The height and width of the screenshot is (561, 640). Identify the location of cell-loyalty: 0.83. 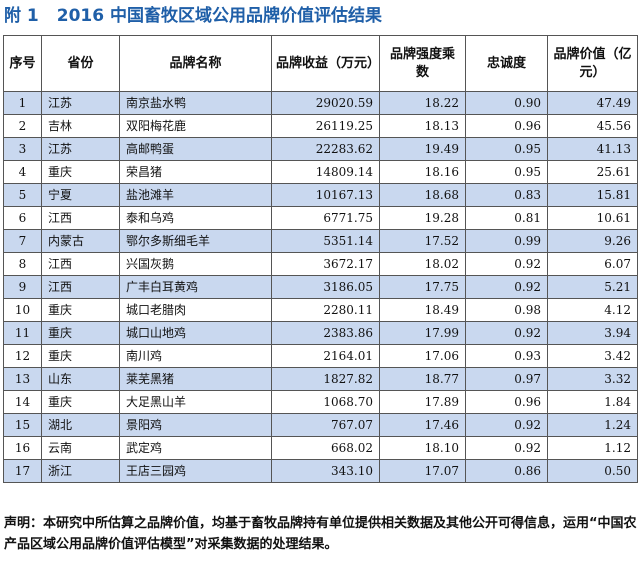
(506, 195).